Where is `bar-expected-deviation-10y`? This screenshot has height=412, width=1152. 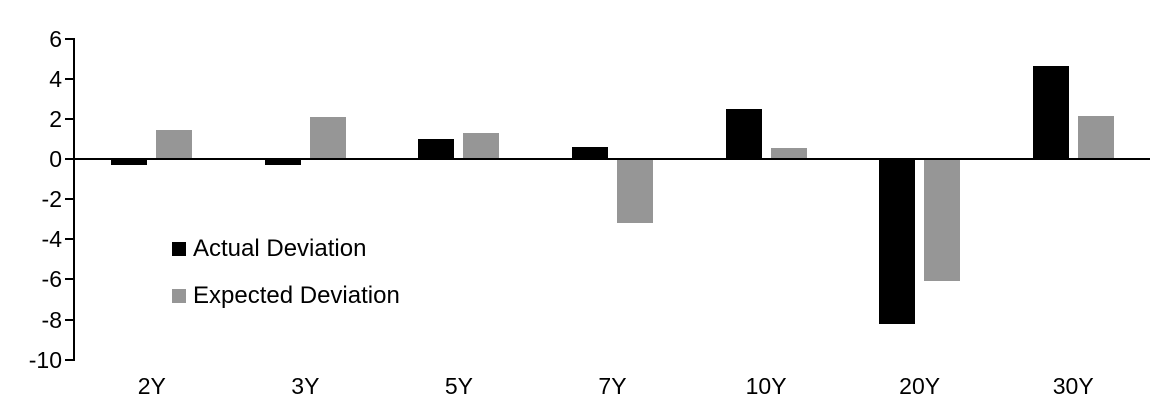
bar-expected-deviation-10y is located at coordinates (788, 153).